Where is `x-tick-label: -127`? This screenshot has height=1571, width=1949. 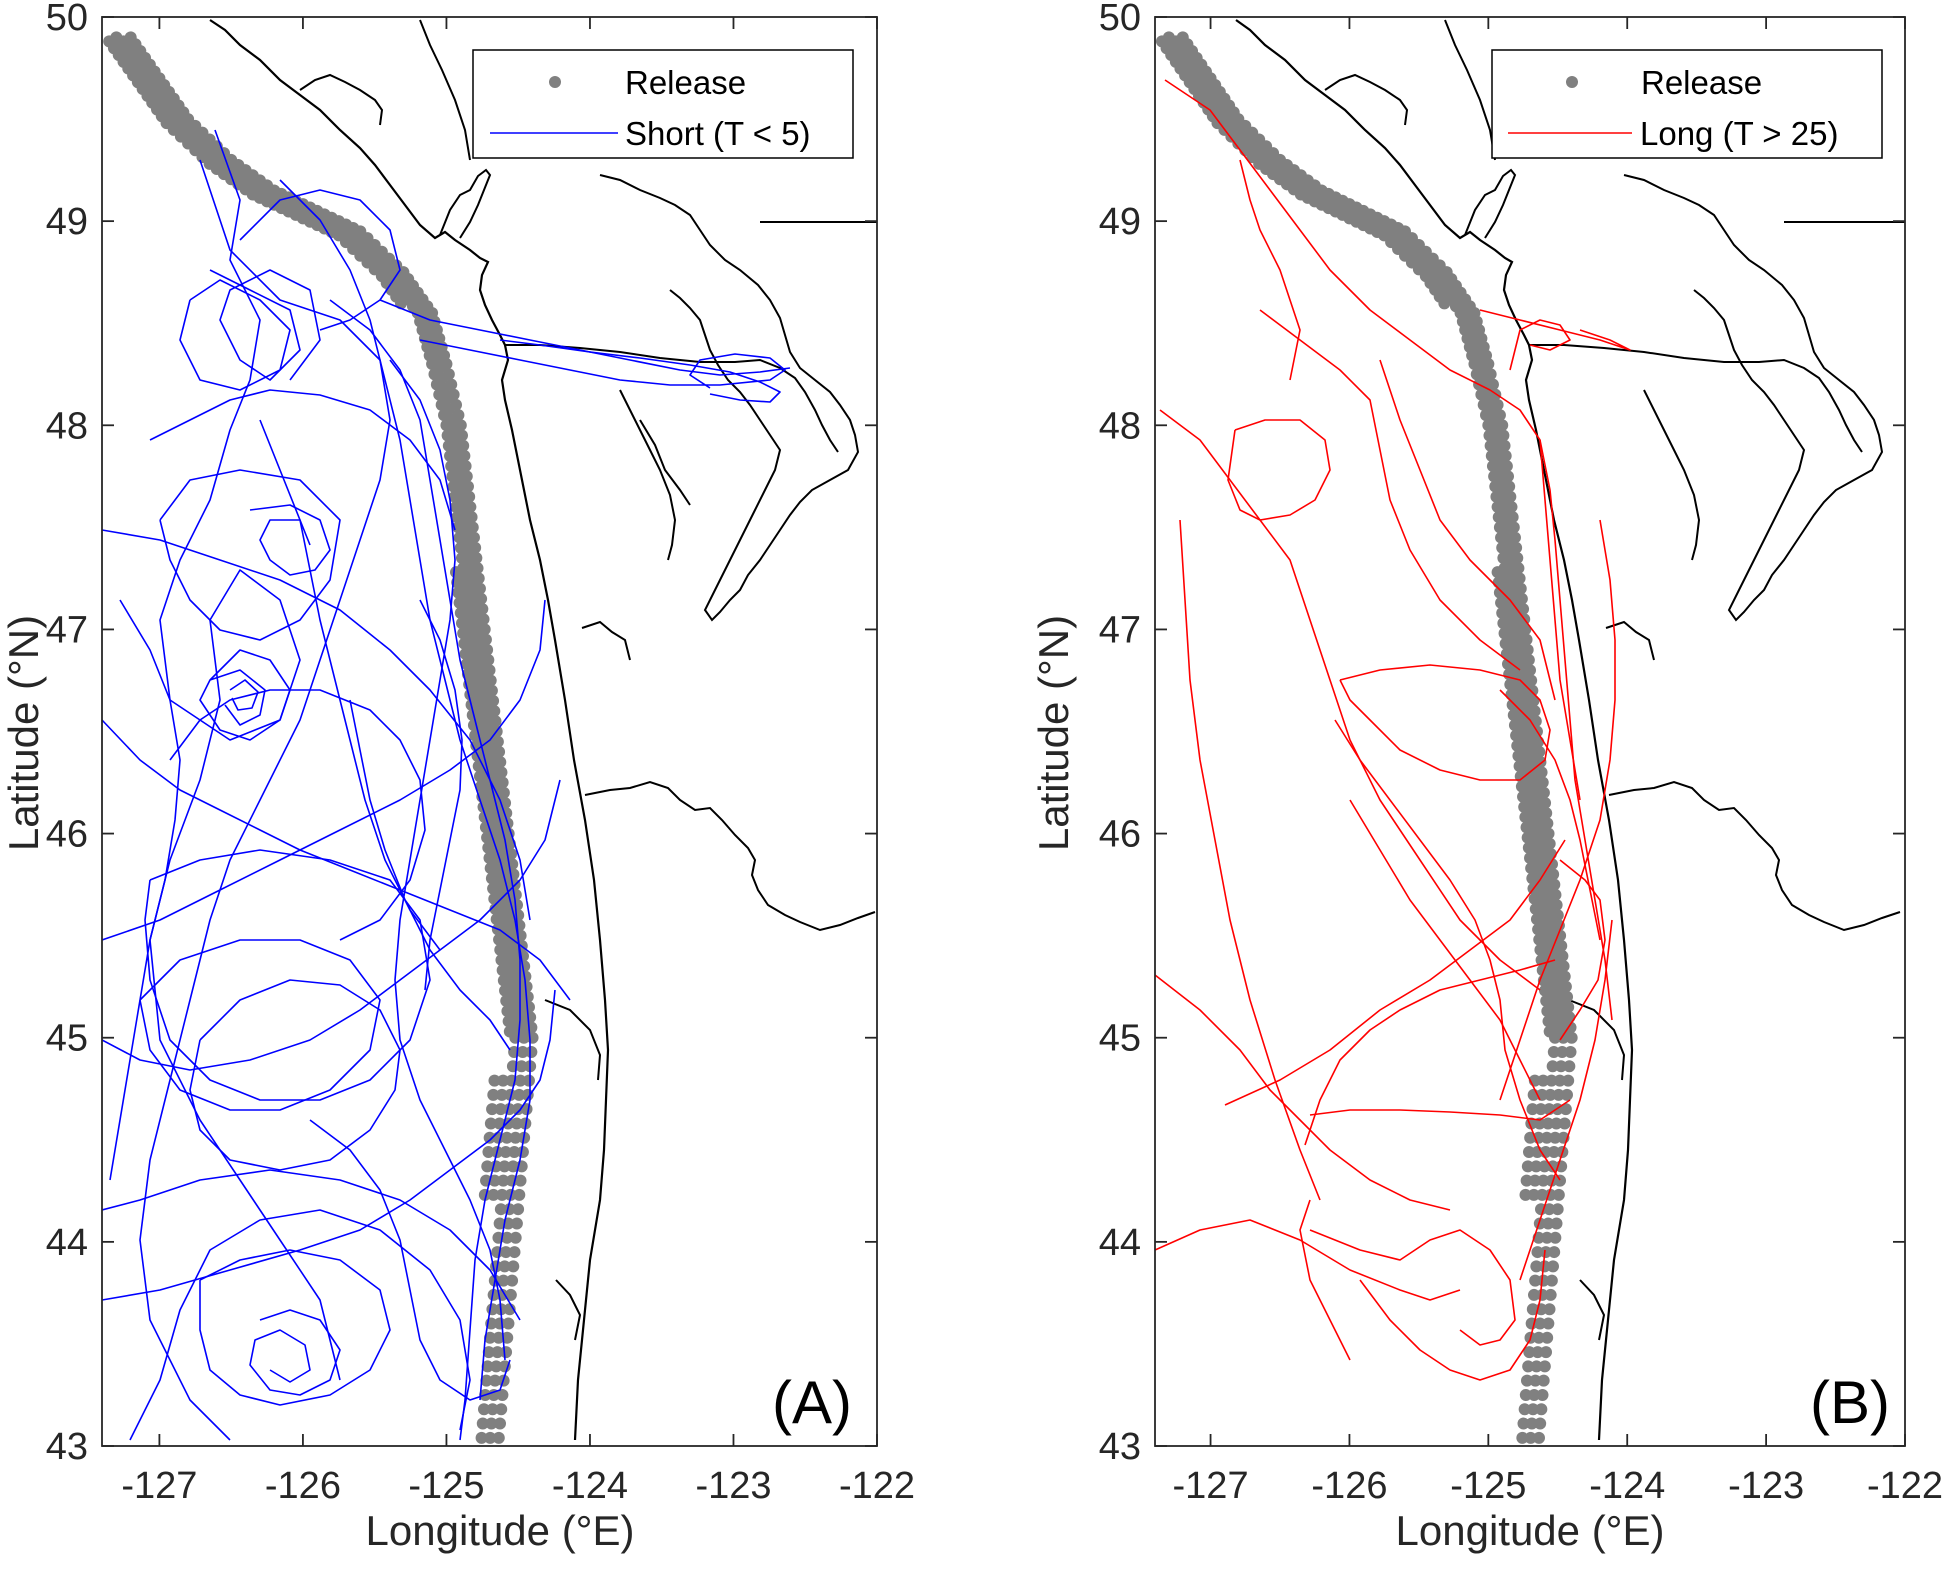 x-tick-label: -127 is located at coordinates (1211, 1486).